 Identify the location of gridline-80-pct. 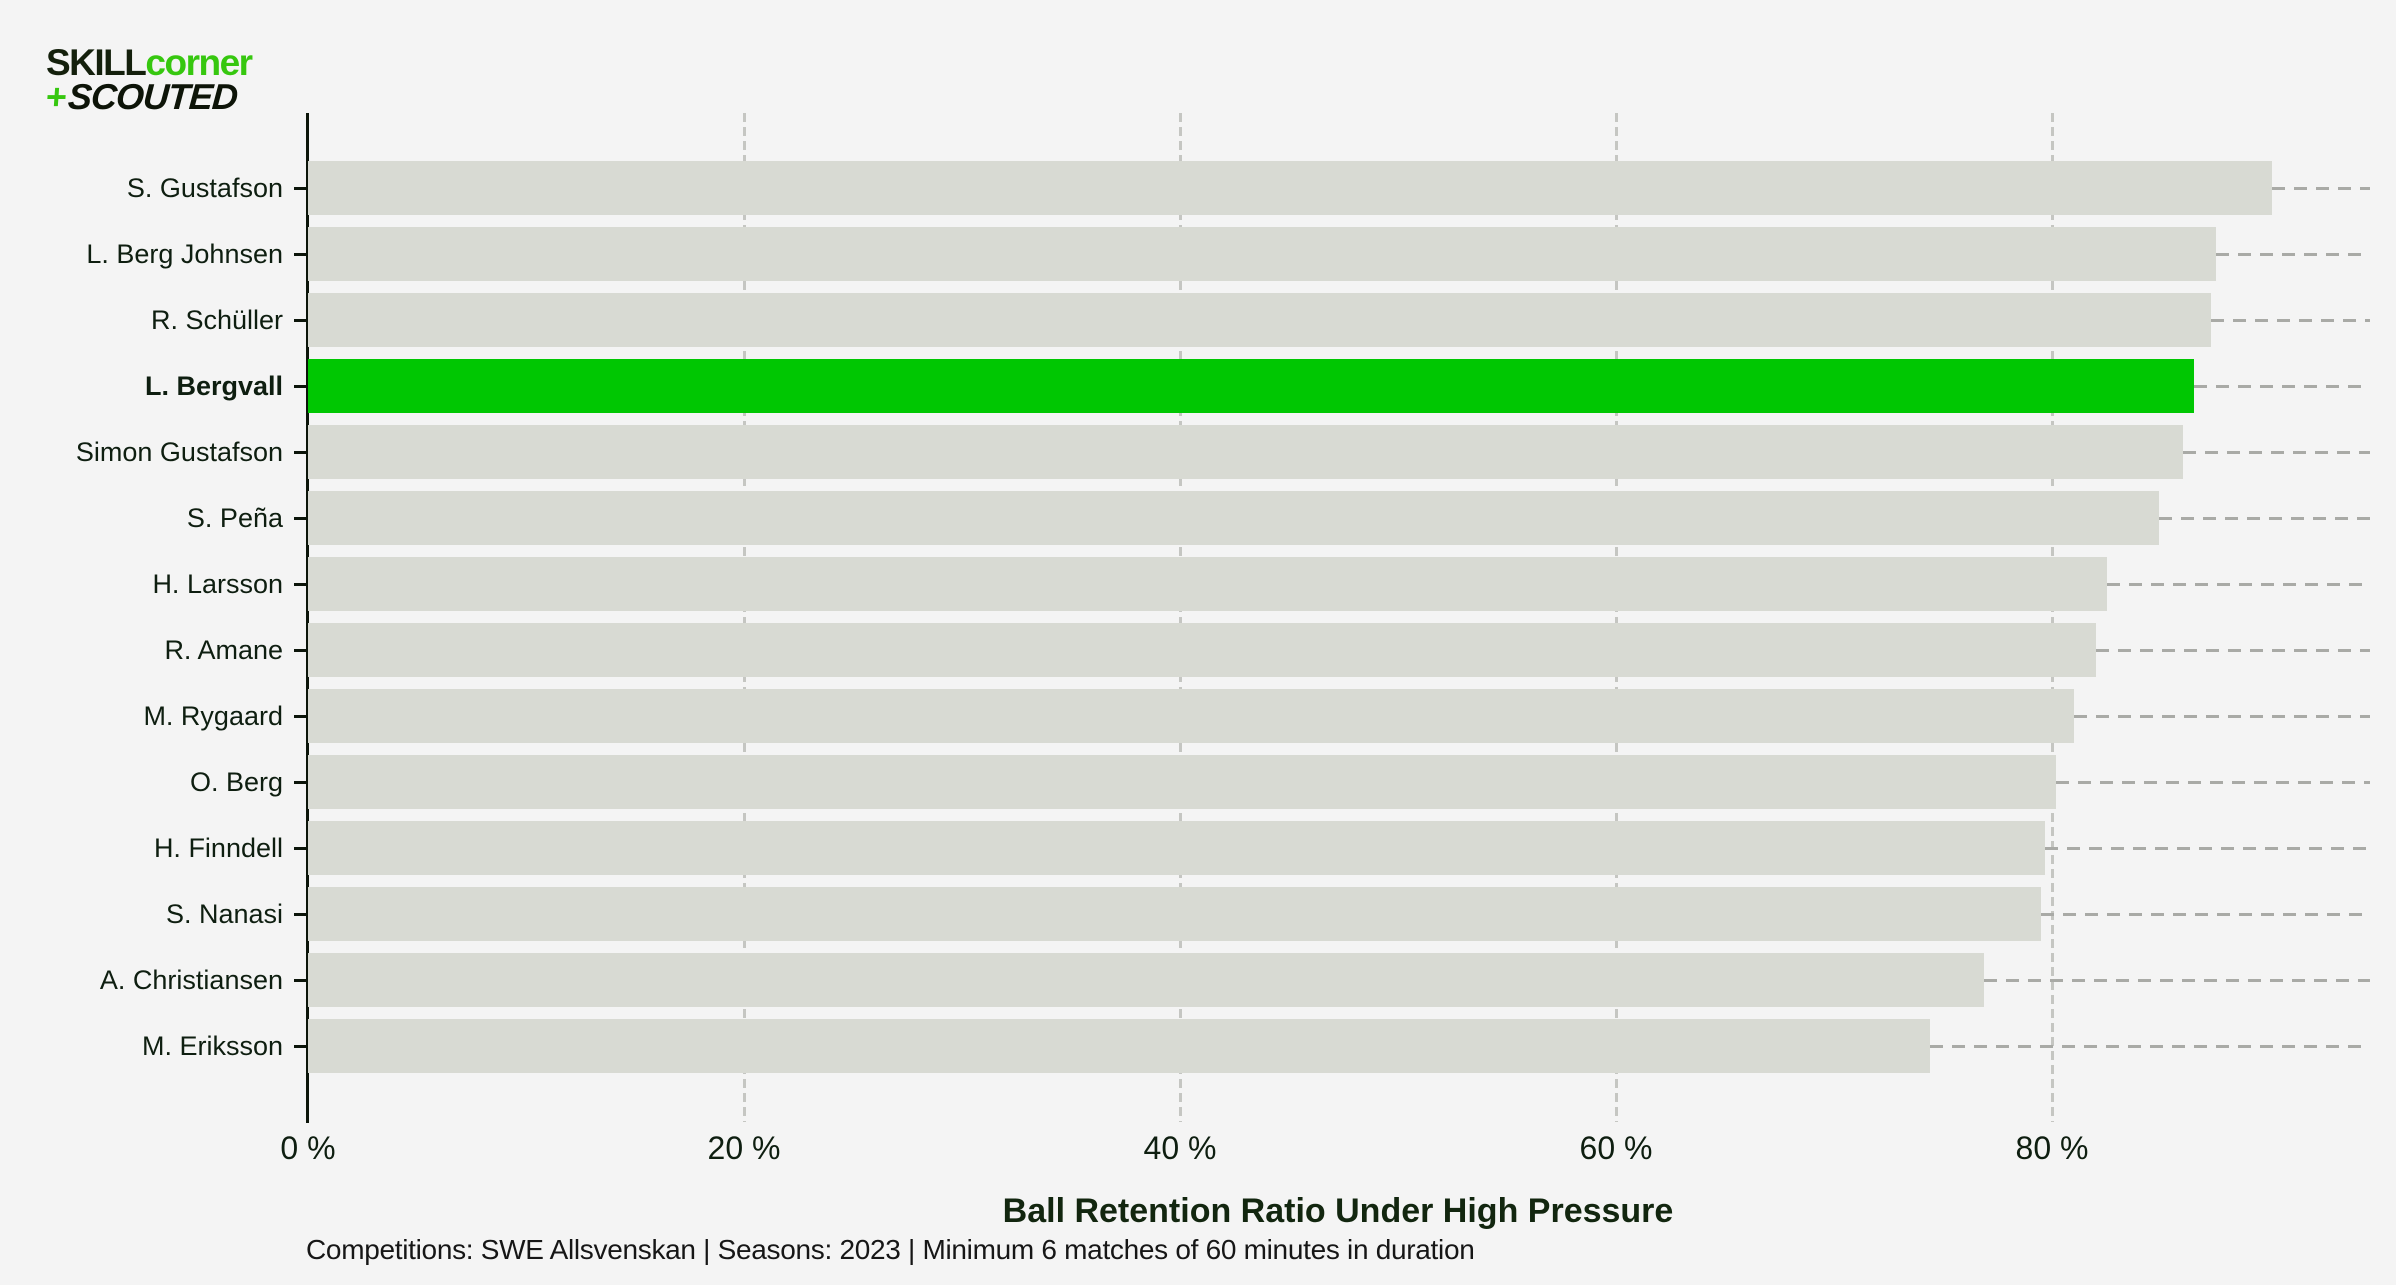
(2052, 617).